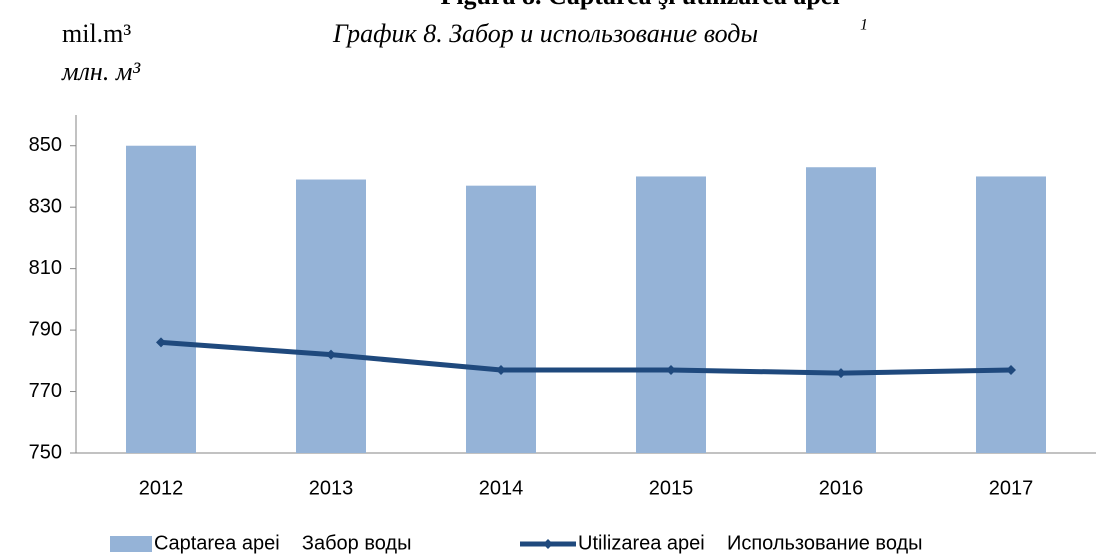  I want to click on x-tick-label: 2014, so click(501, 488).